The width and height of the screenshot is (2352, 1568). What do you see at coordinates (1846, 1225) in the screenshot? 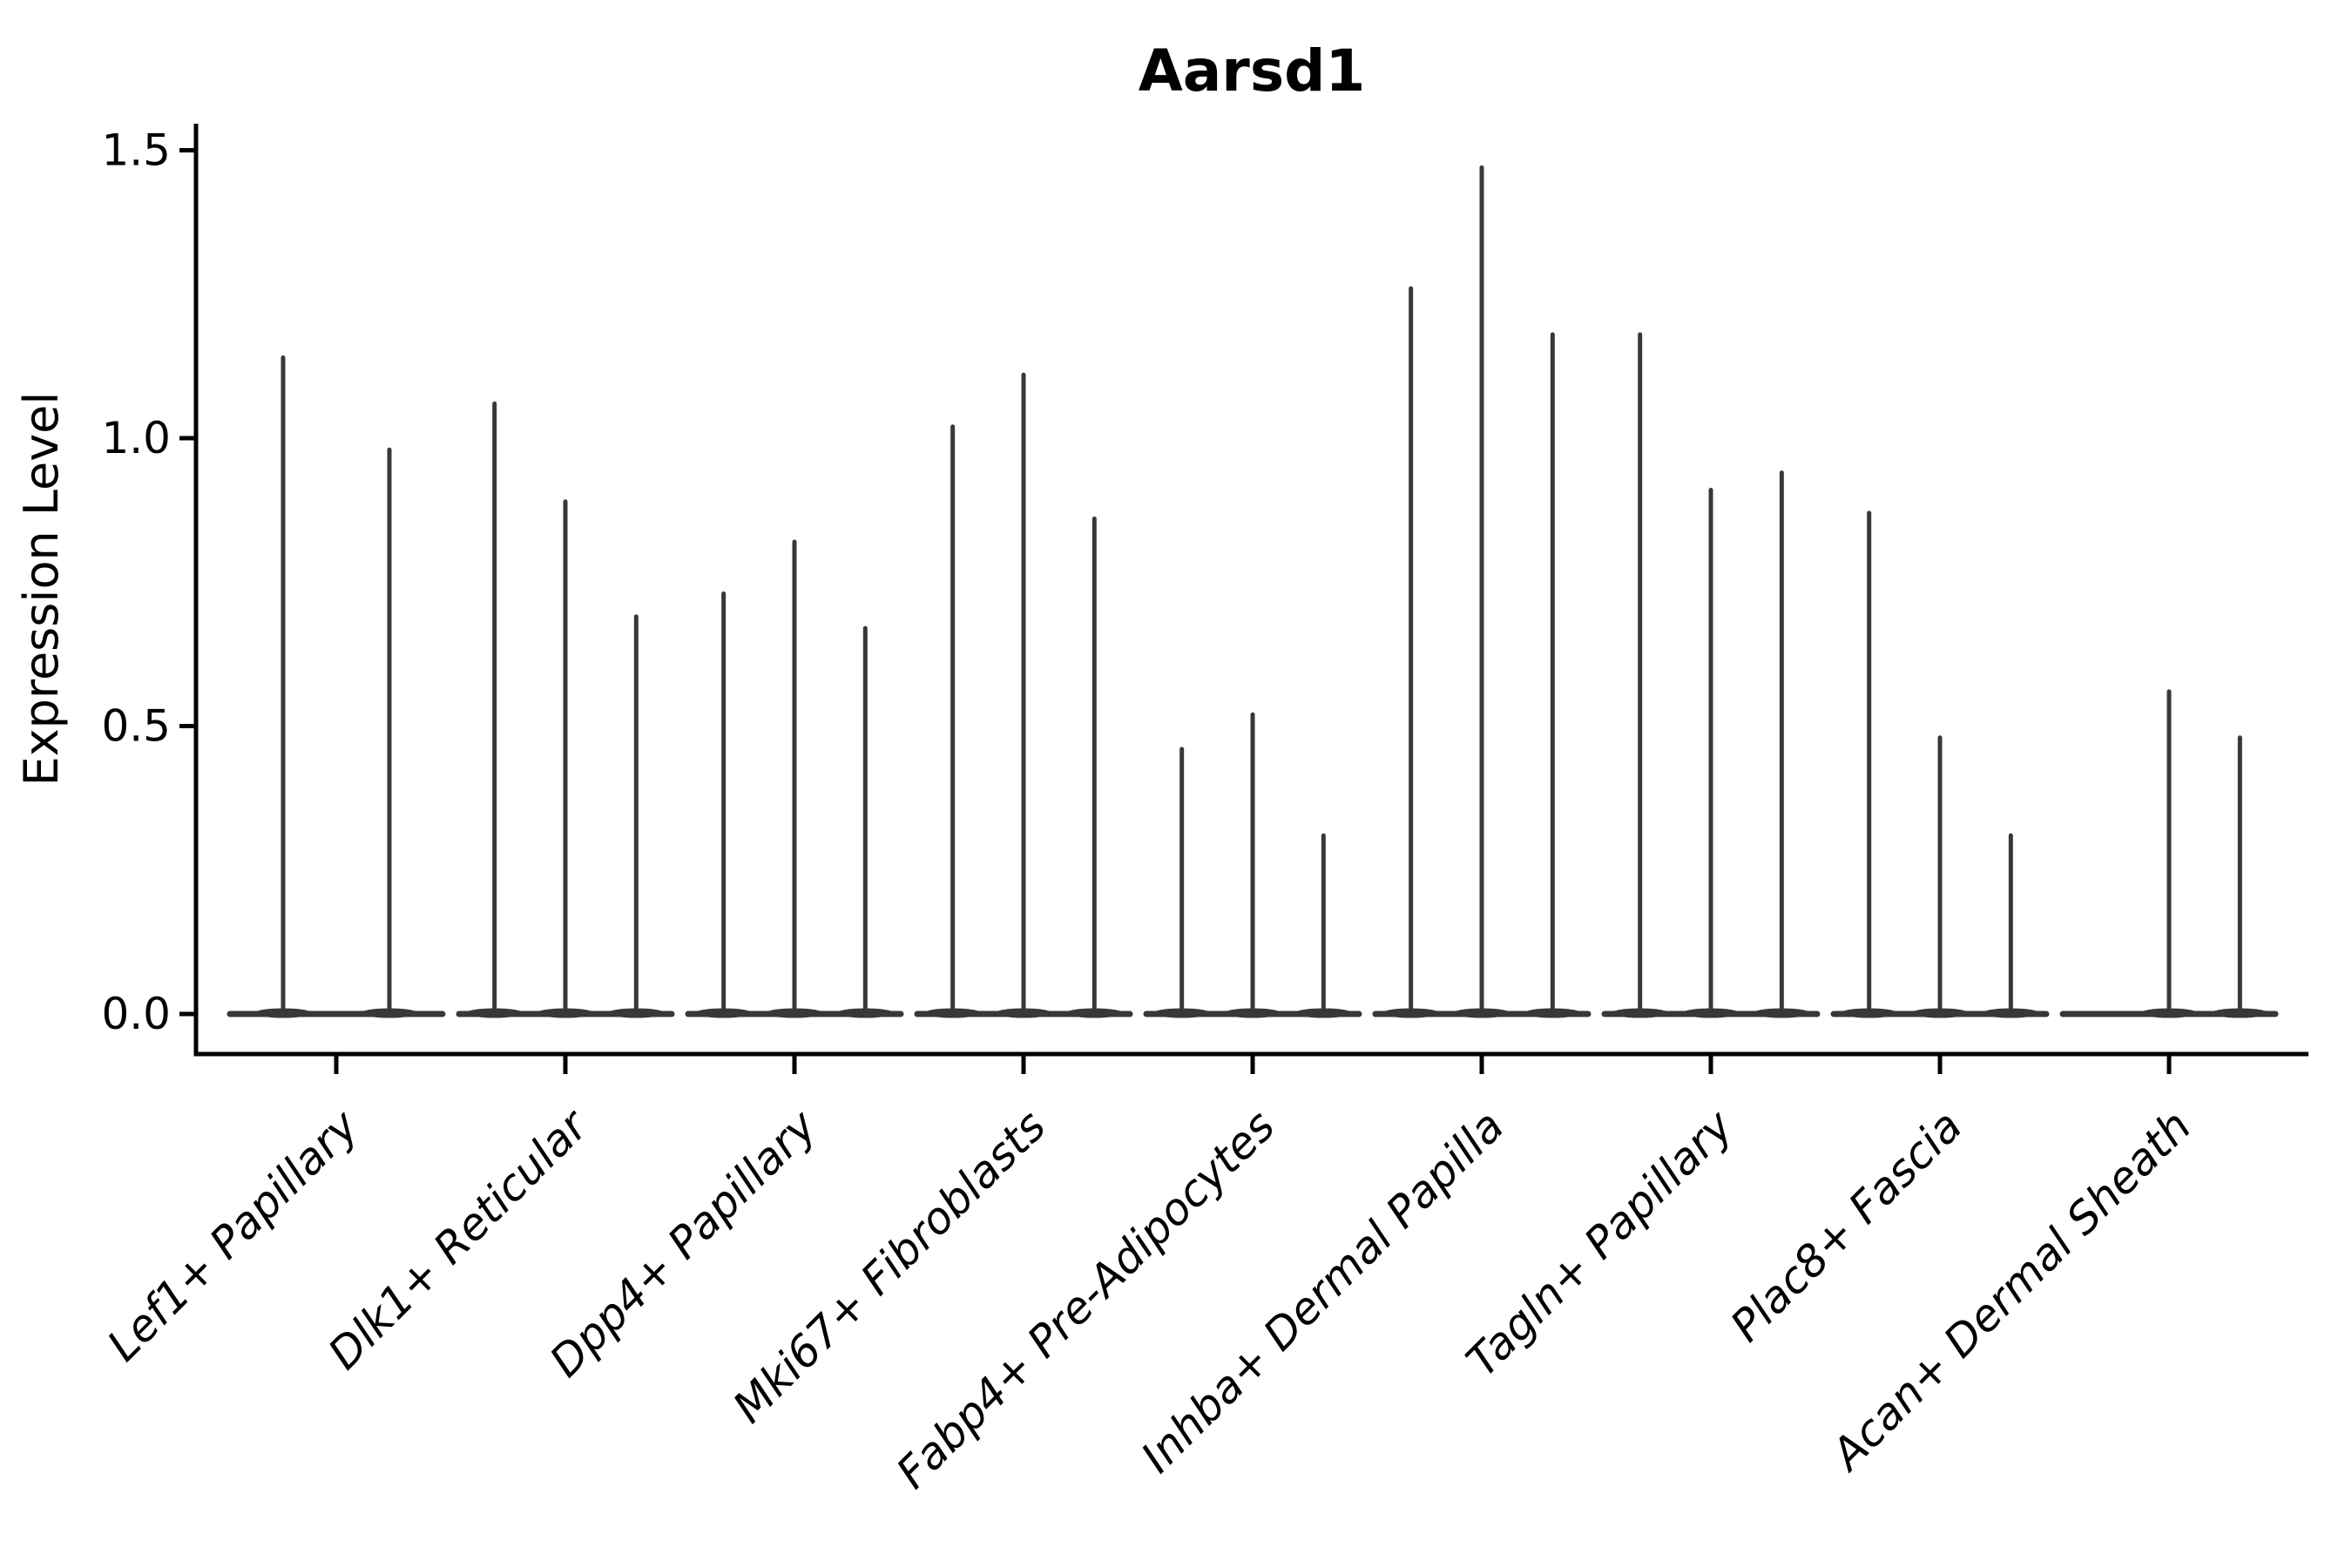
I see `x-tick-label-8: Plac8+ Fascia` at bounding box center [1846, 1225].